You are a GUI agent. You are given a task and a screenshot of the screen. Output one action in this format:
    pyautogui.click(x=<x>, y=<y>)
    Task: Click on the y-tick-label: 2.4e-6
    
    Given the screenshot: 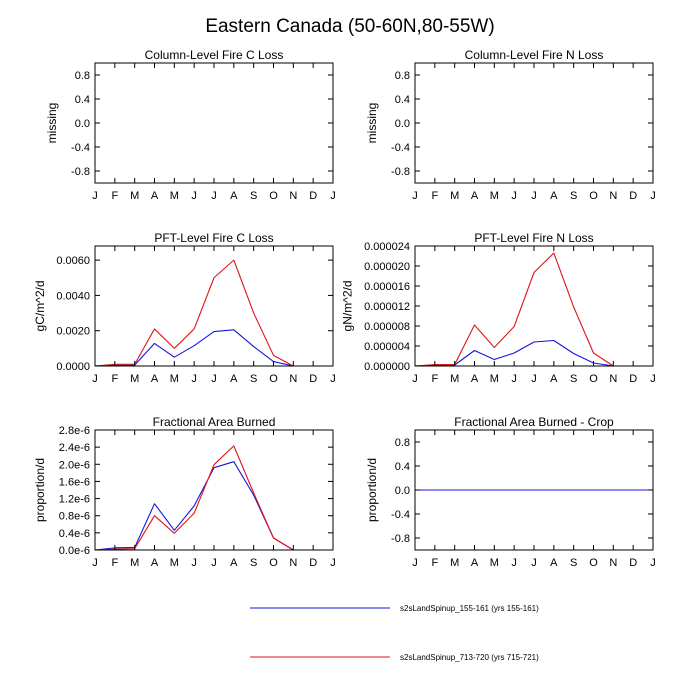 What is the action you would take?
    pyautogui.click(x=74, y=448)
    